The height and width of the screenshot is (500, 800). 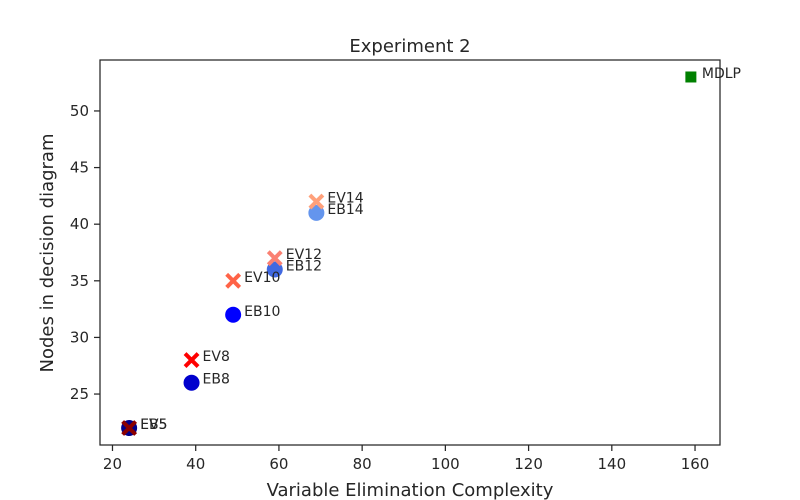 I want to click on point-ev14, so click(x=316, y=201).